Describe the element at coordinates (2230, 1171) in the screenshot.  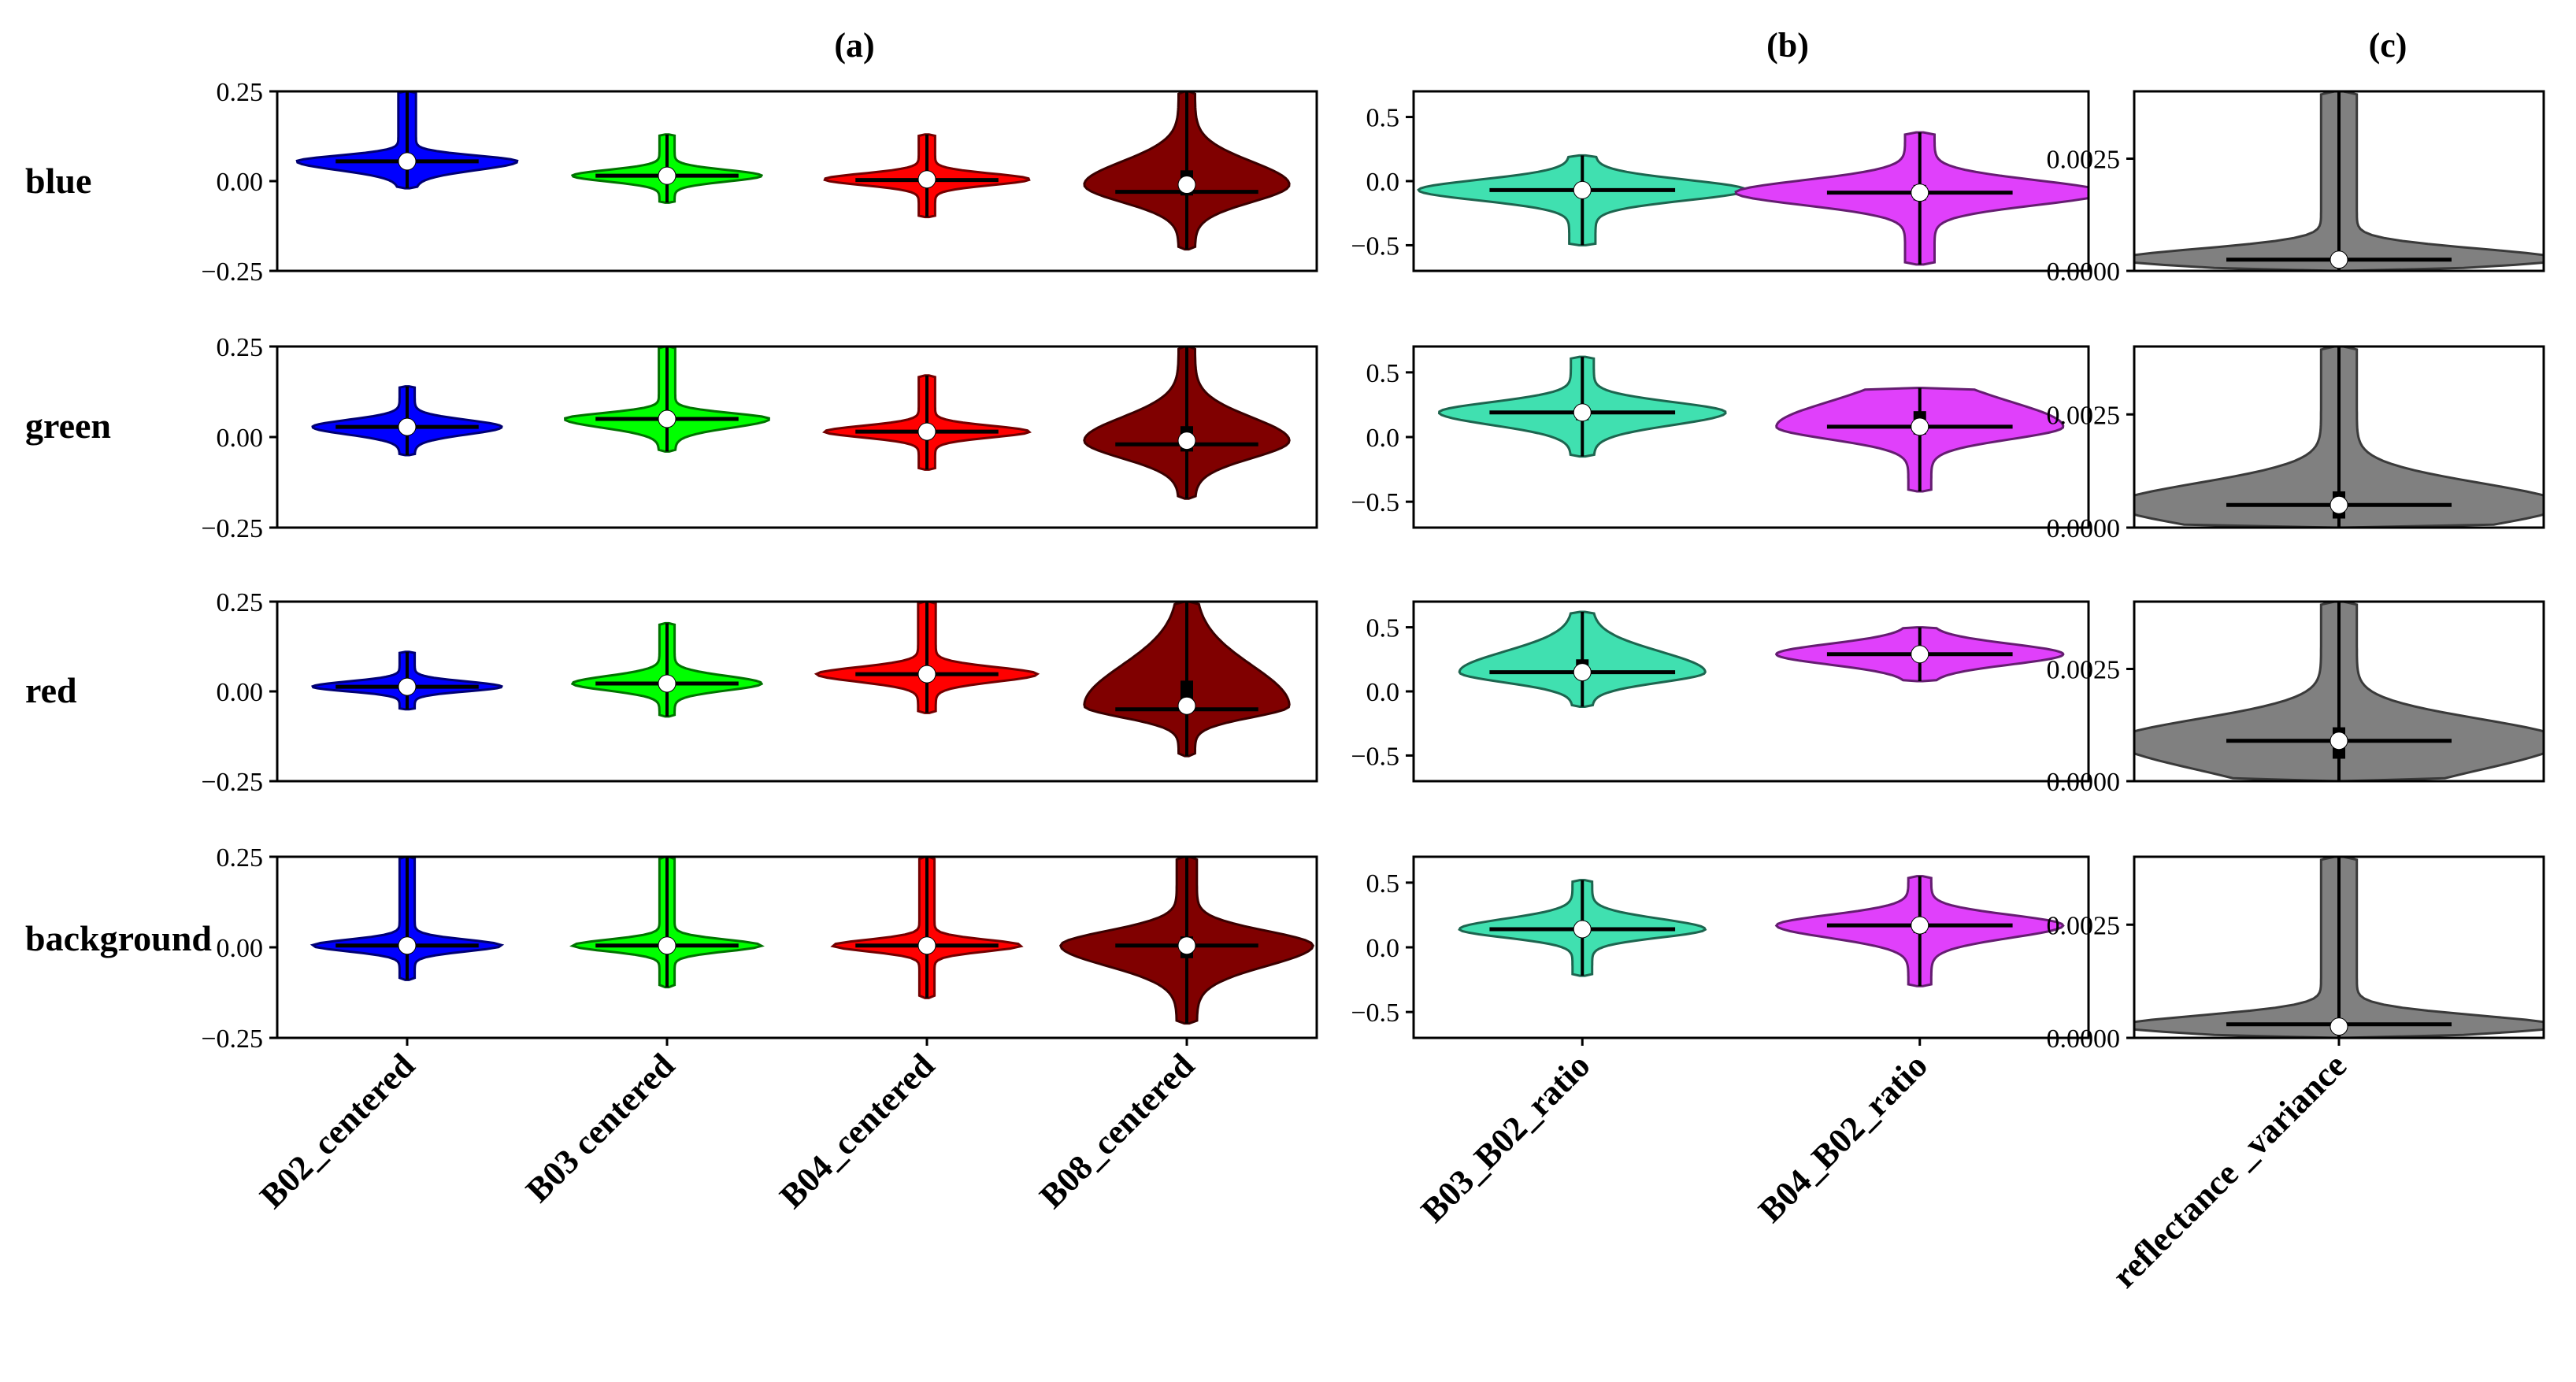
I see `category-label: reflectance _variance` at that location.